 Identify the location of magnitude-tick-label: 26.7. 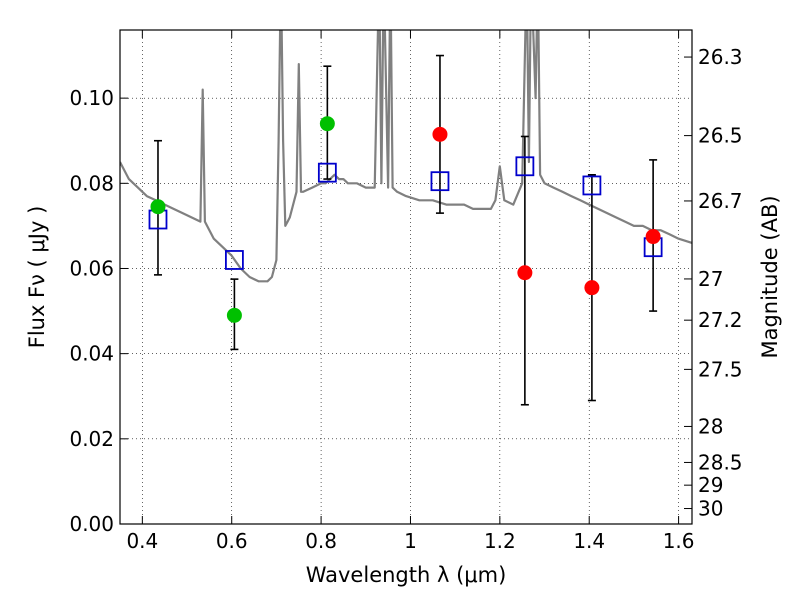
(720, 201).